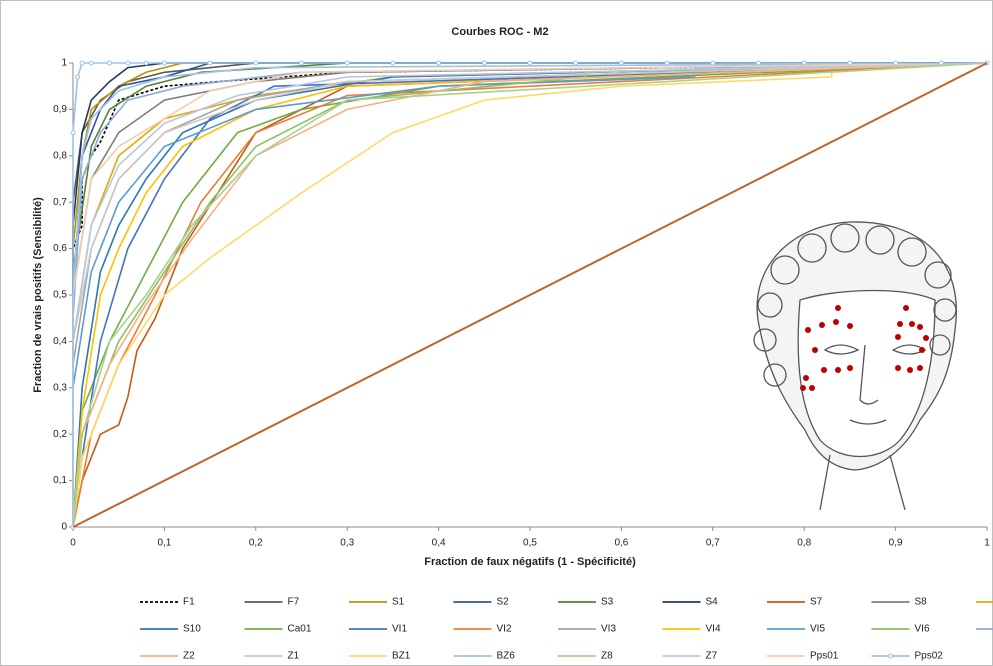  Describe the element at coordinates (60, 480) in the screenshot. I see `y-tick-label: 0,1` at that location.